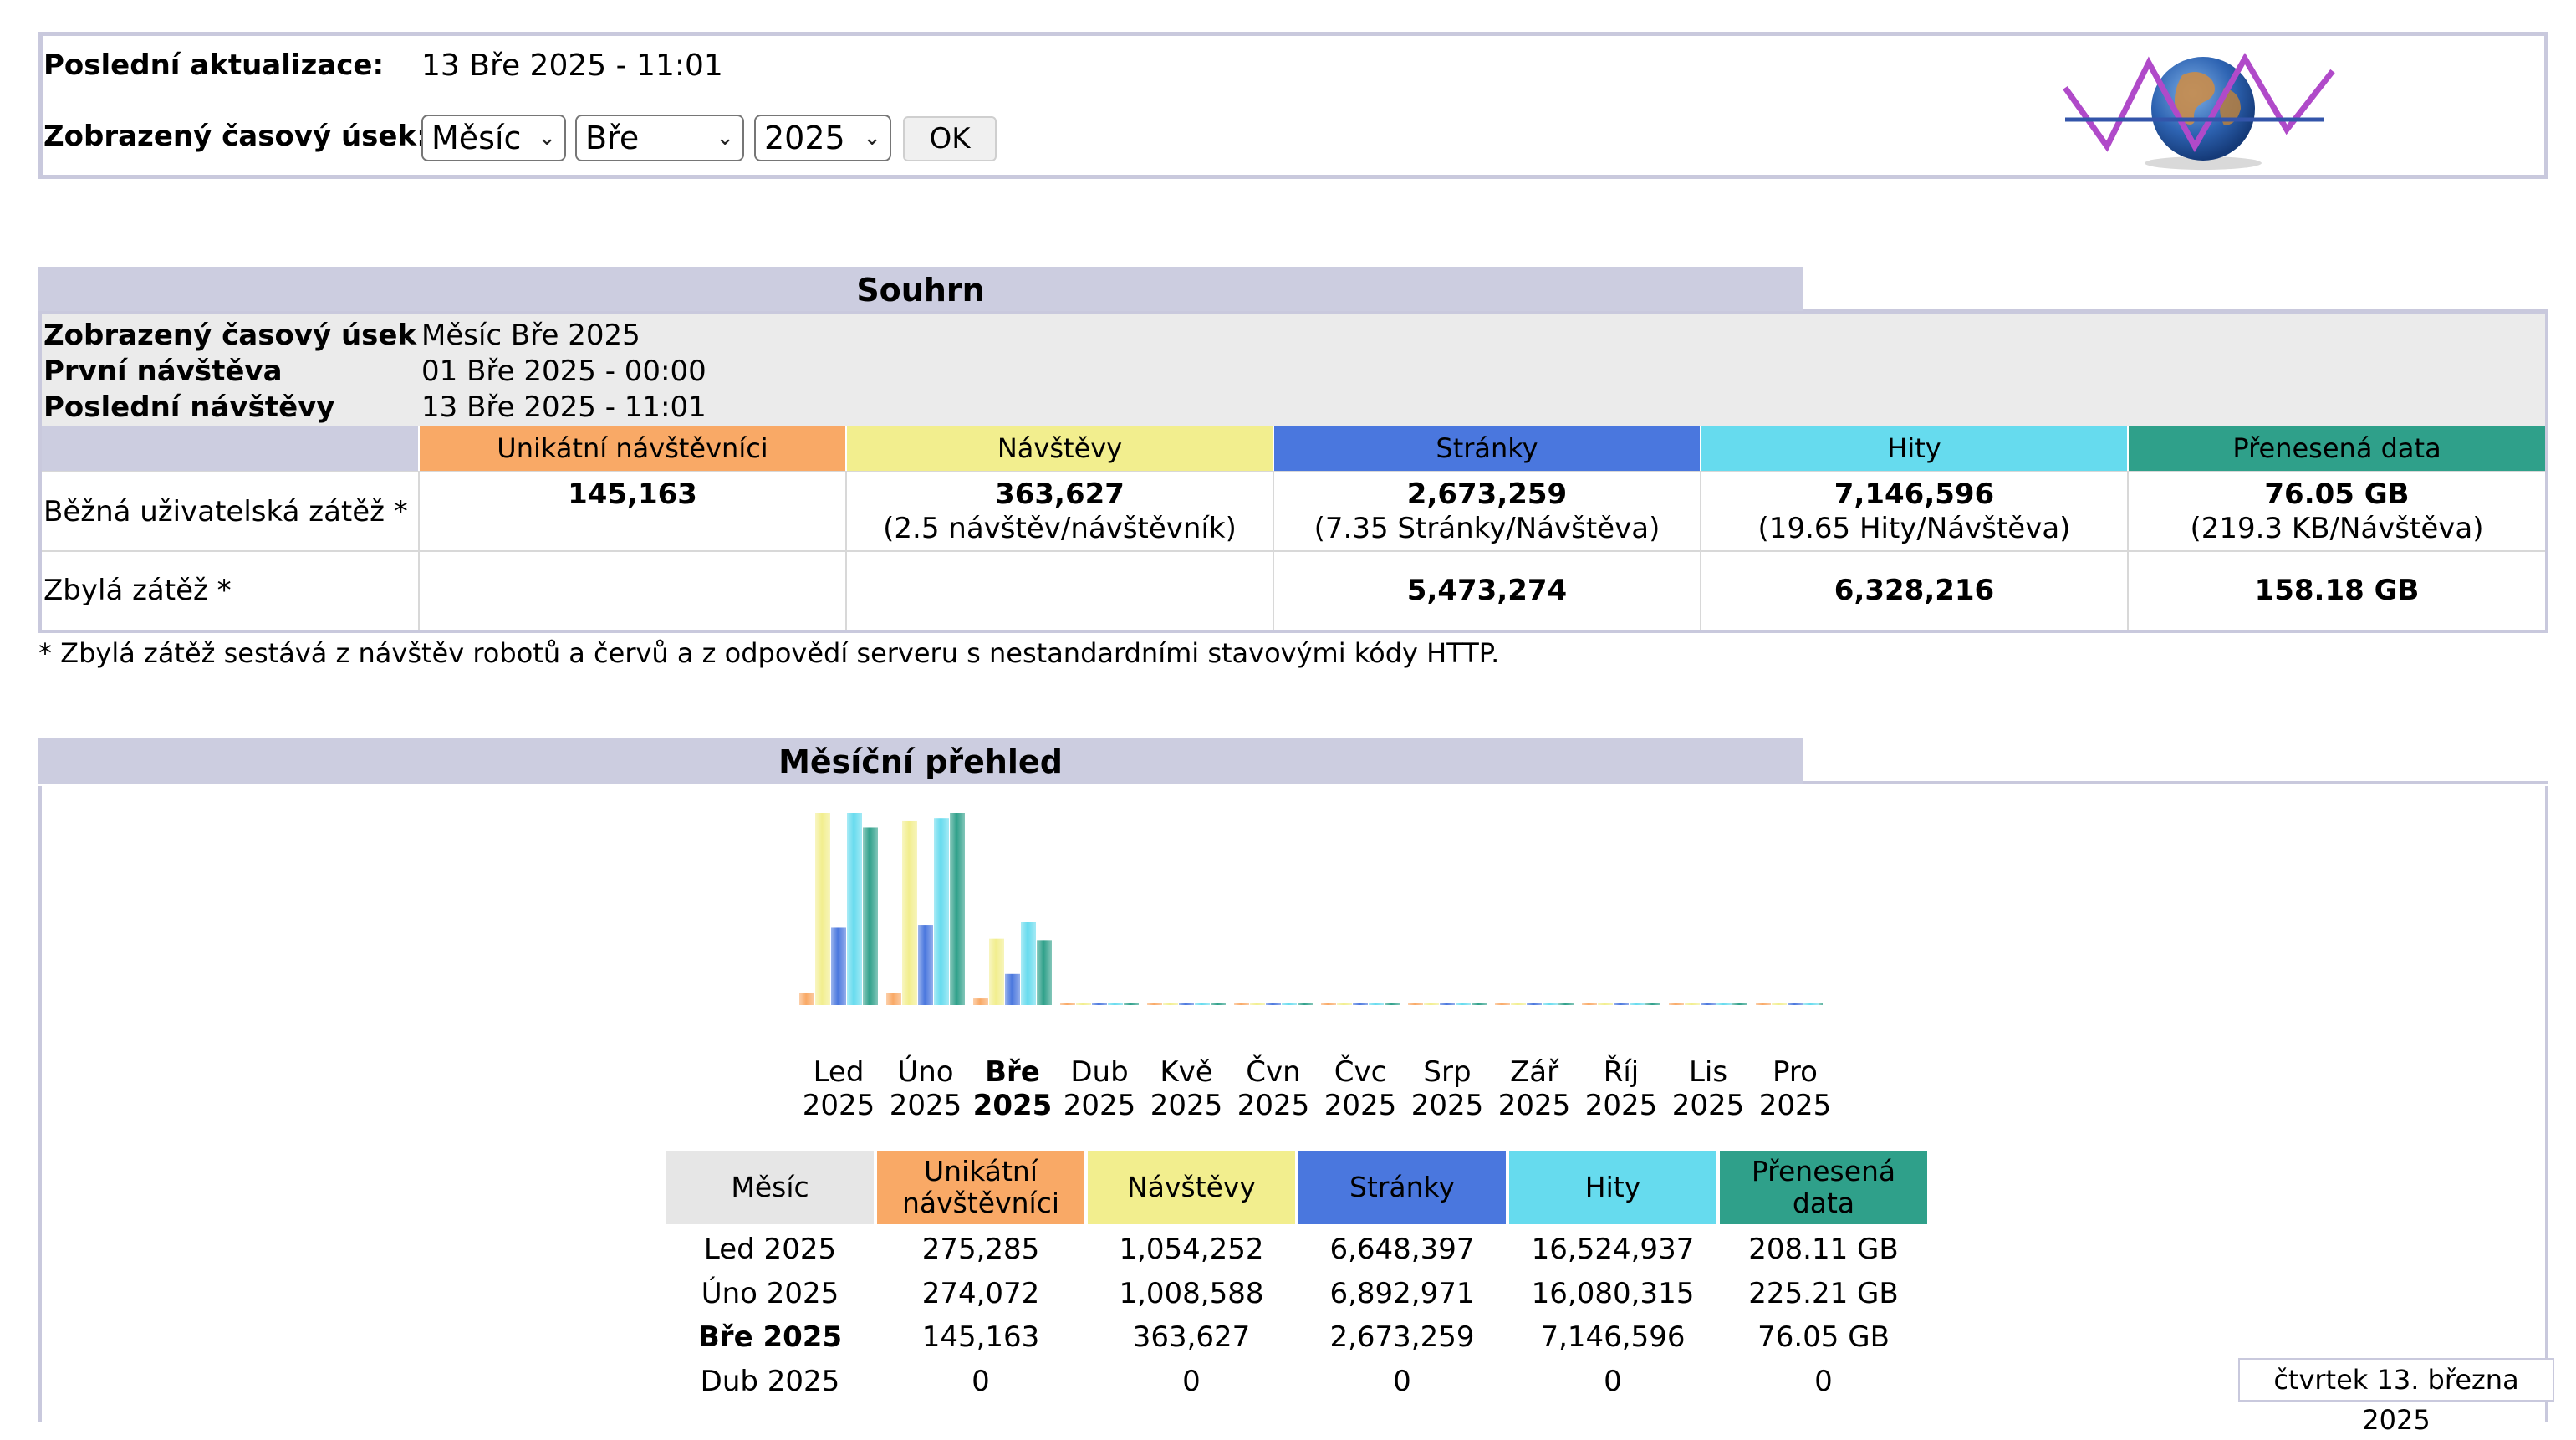 This screenshot has width=2576, height=1440. What do you see at coordinates (2176, 782) in the screenshot?
I see `monthly-title-rule` at bounding box center [2176, 782].